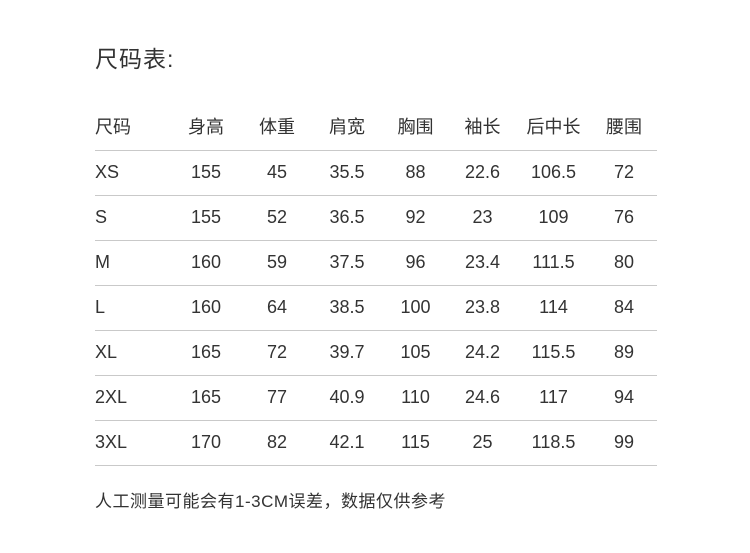  What do you see at coordinates (482, 218) in the screenshot?
I see `value-cell: 23` at bounding box center [482, 218].